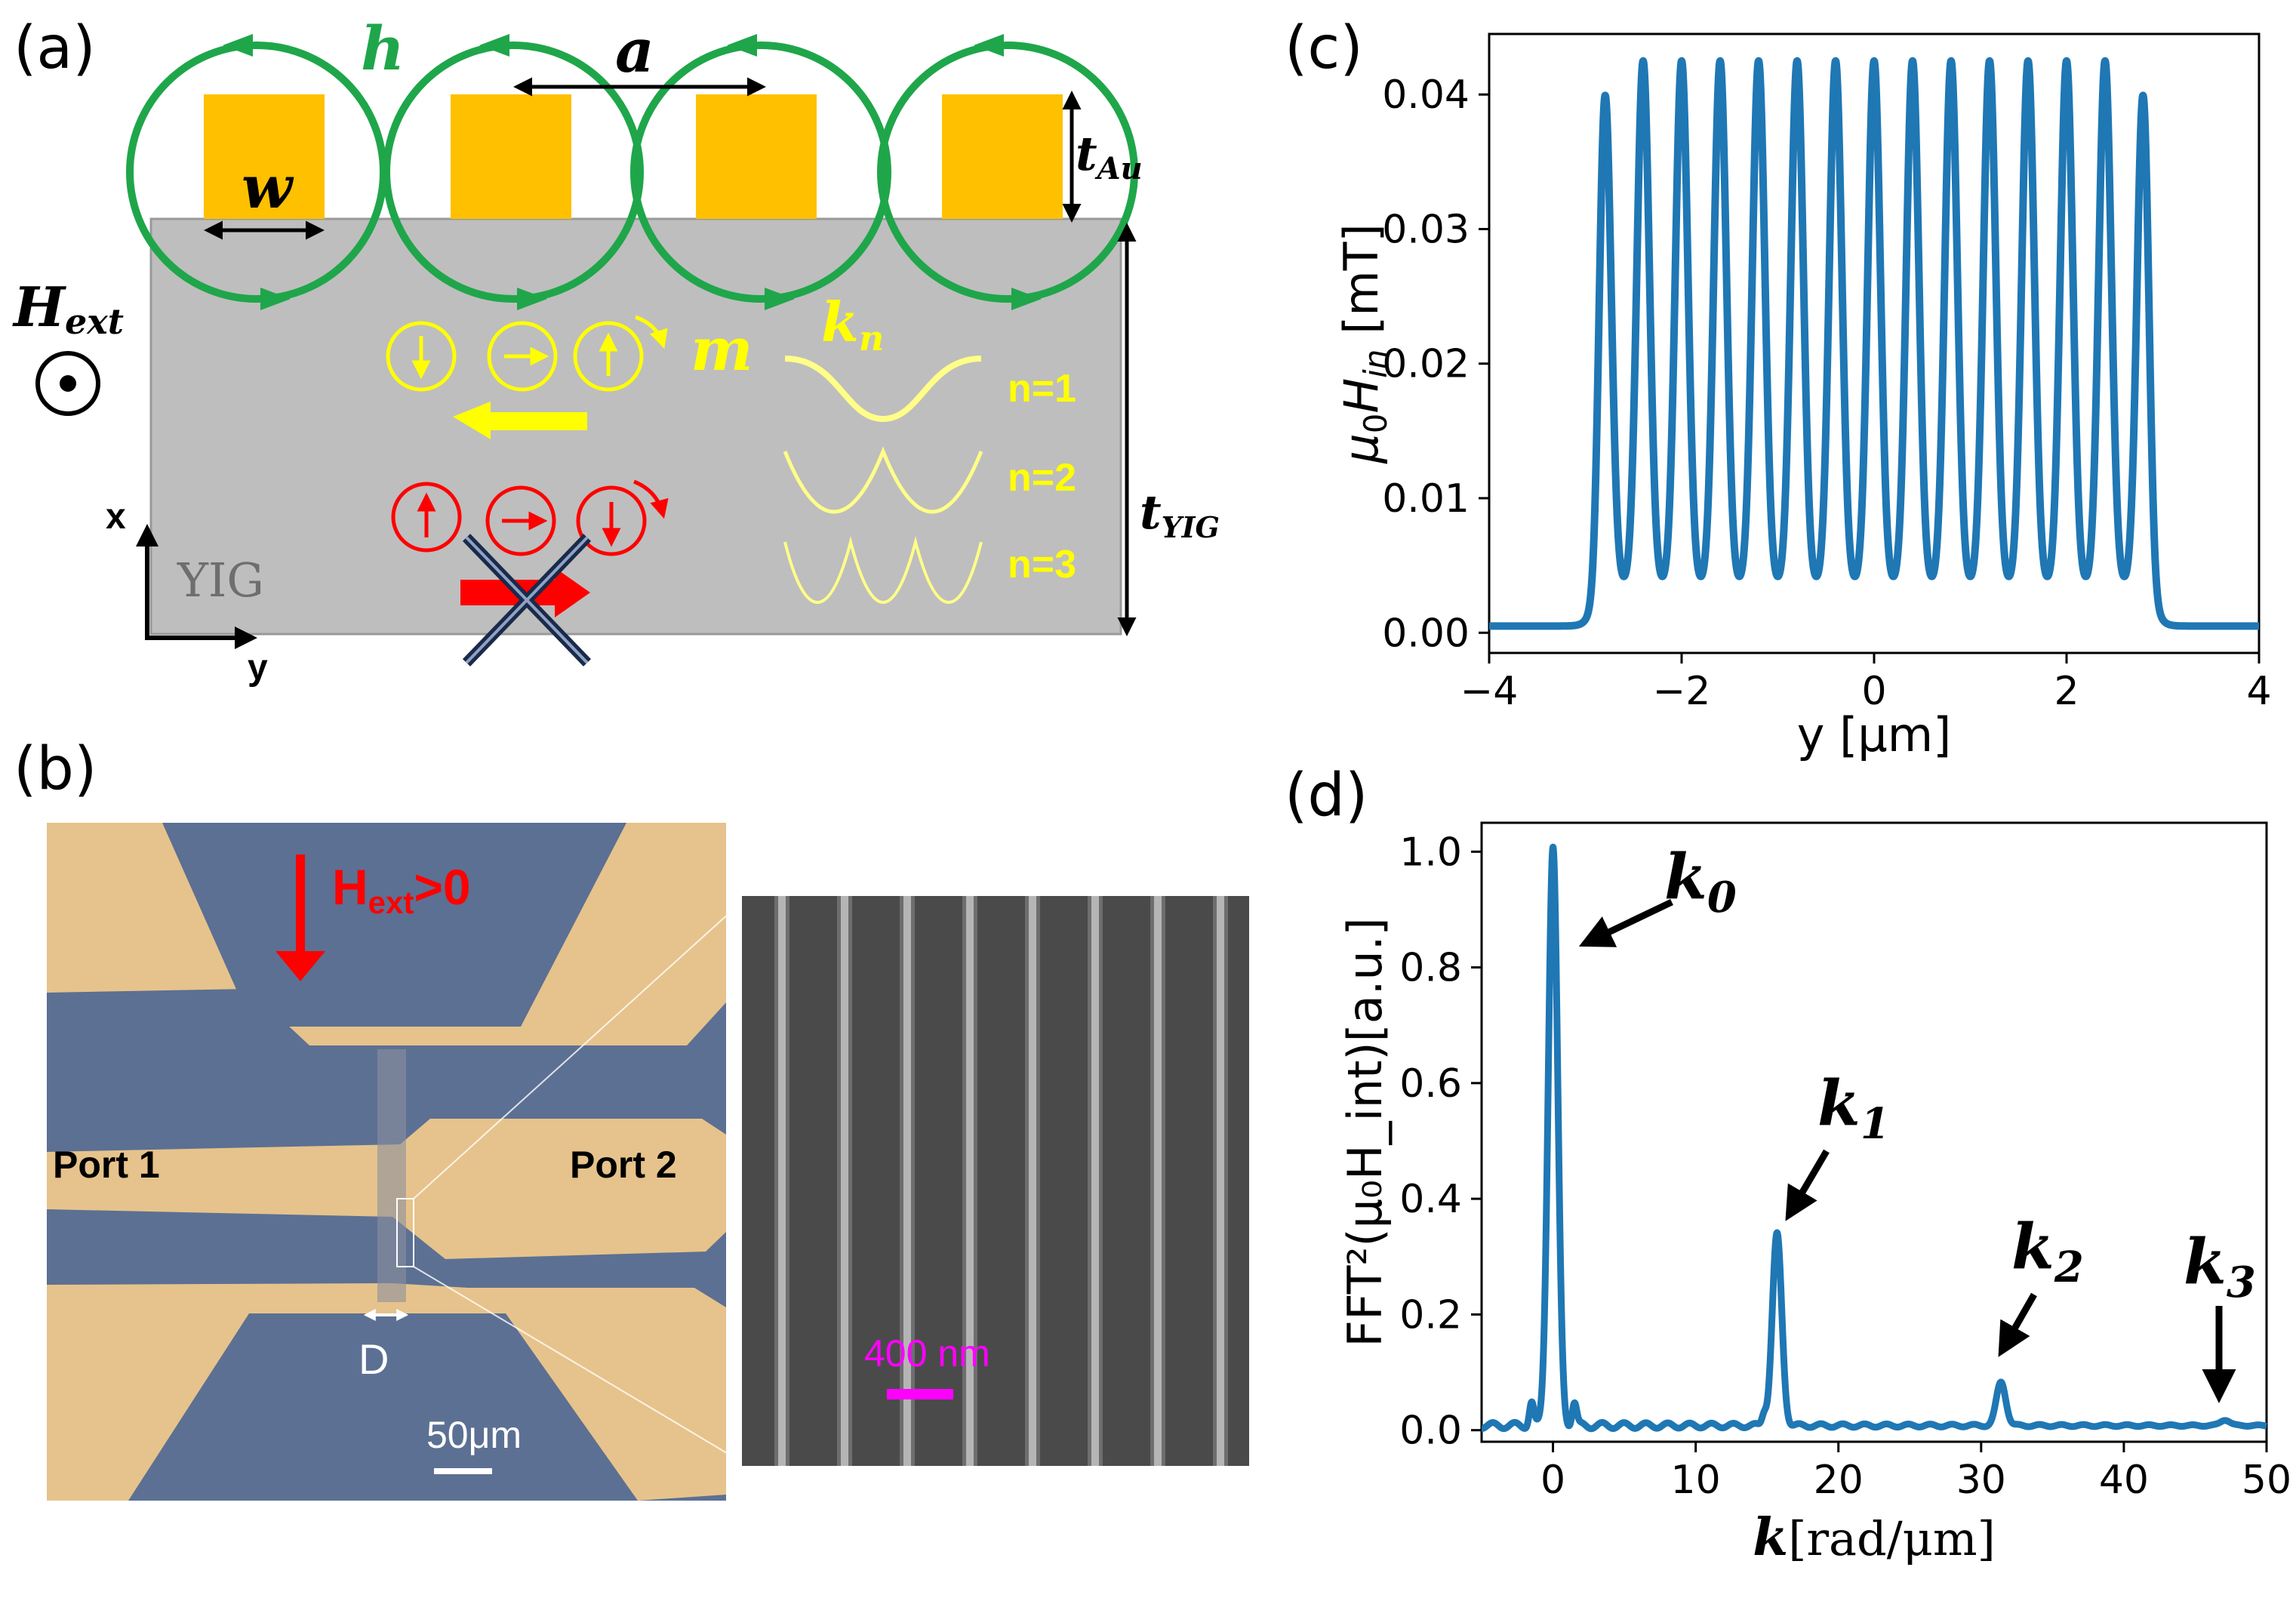  I want to click on mode-profiles, so click(883, 480).